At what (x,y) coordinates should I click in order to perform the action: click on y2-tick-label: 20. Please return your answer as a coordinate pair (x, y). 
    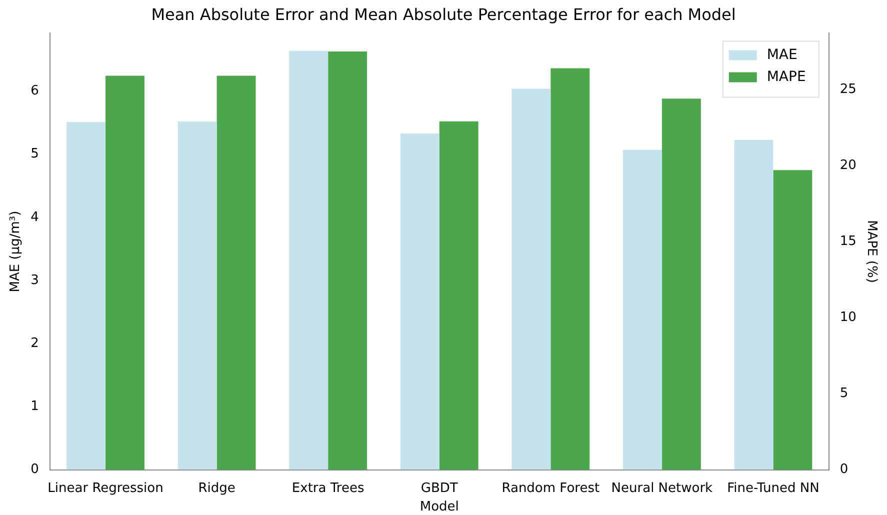
    Looking at the image, I should click on (848, 165).